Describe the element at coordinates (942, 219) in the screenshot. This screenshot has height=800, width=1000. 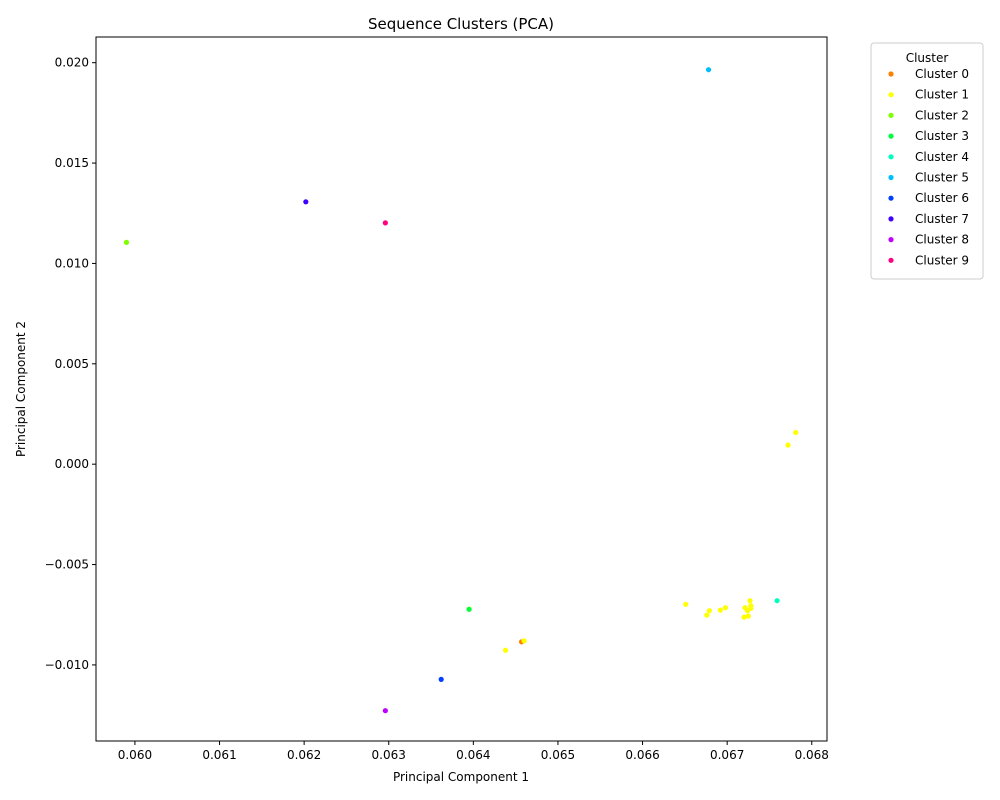
I see `legend-label: Cluster 7` at that location.